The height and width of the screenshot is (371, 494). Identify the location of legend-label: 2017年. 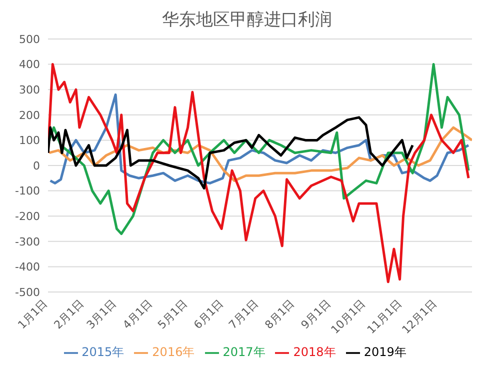
(244, 352).